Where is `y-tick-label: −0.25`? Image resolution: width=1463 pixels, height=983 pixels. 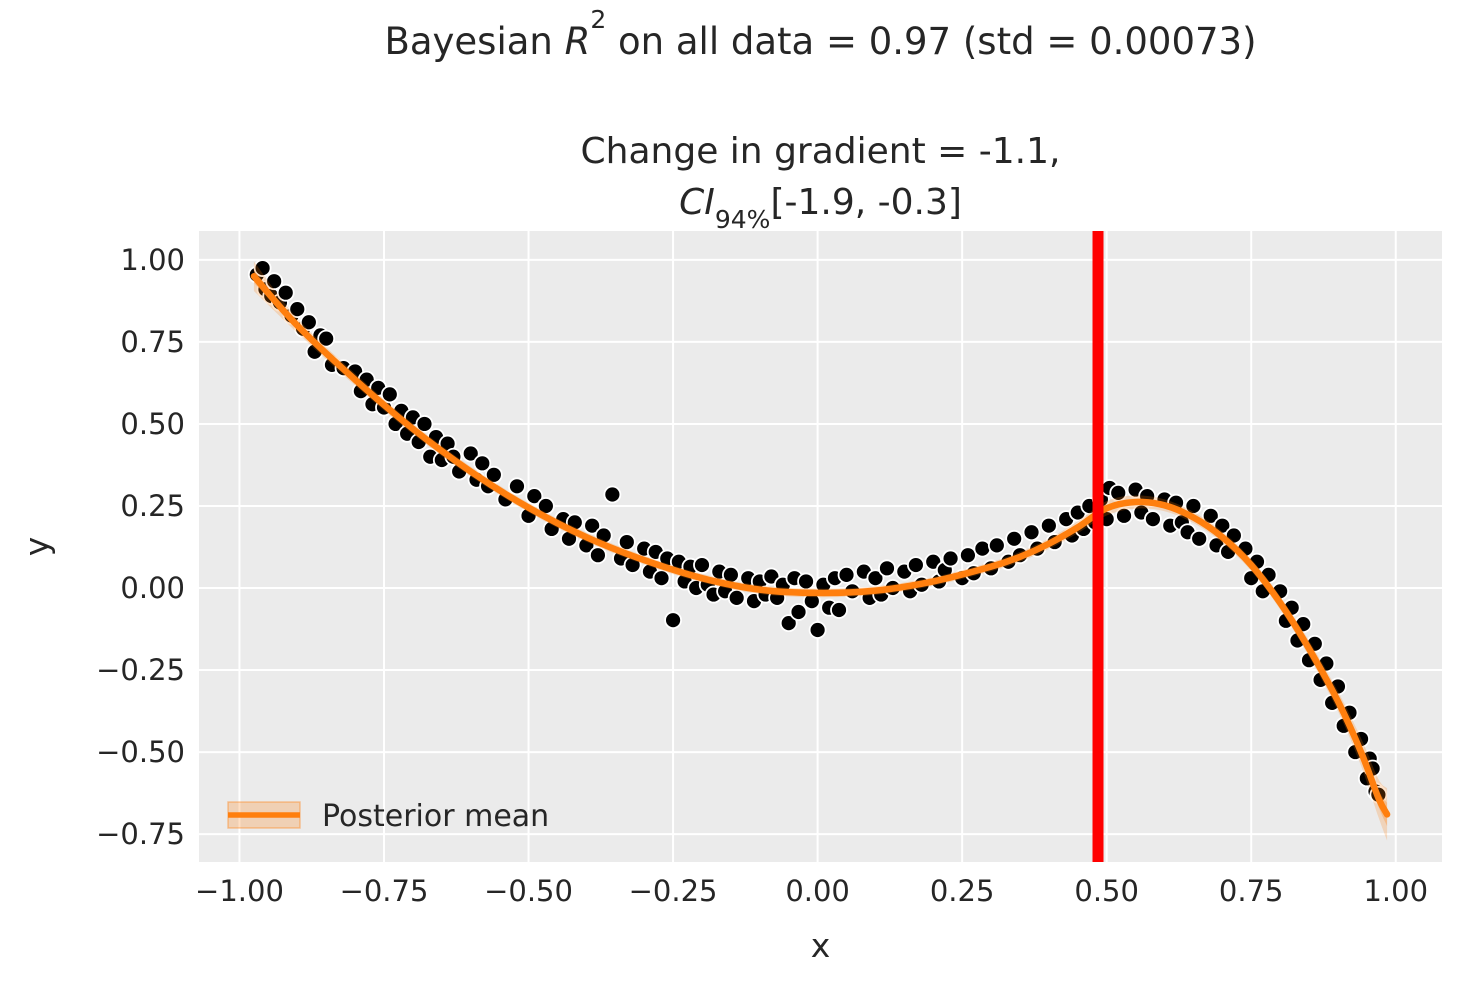 y-tick-label: −0.25 is located at coordinates (140, 670).